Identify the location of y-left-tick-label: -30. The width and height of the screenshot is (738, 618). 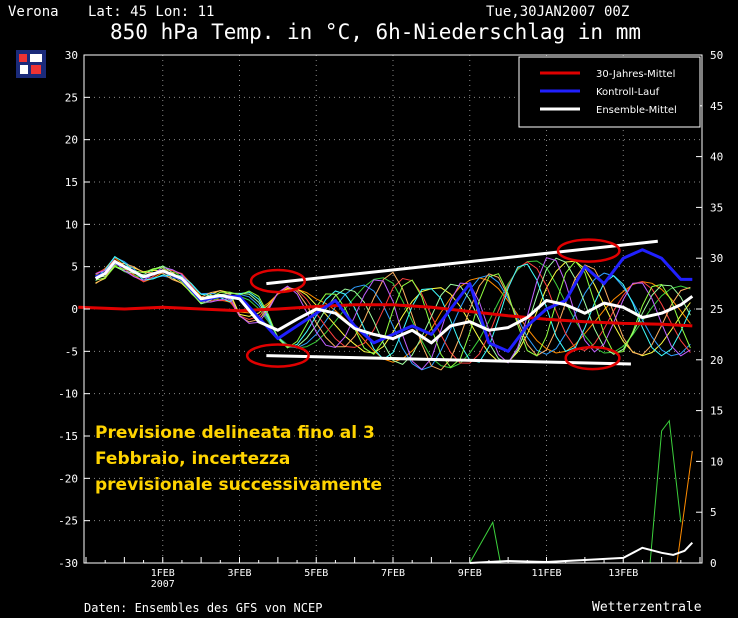
(68, 563).